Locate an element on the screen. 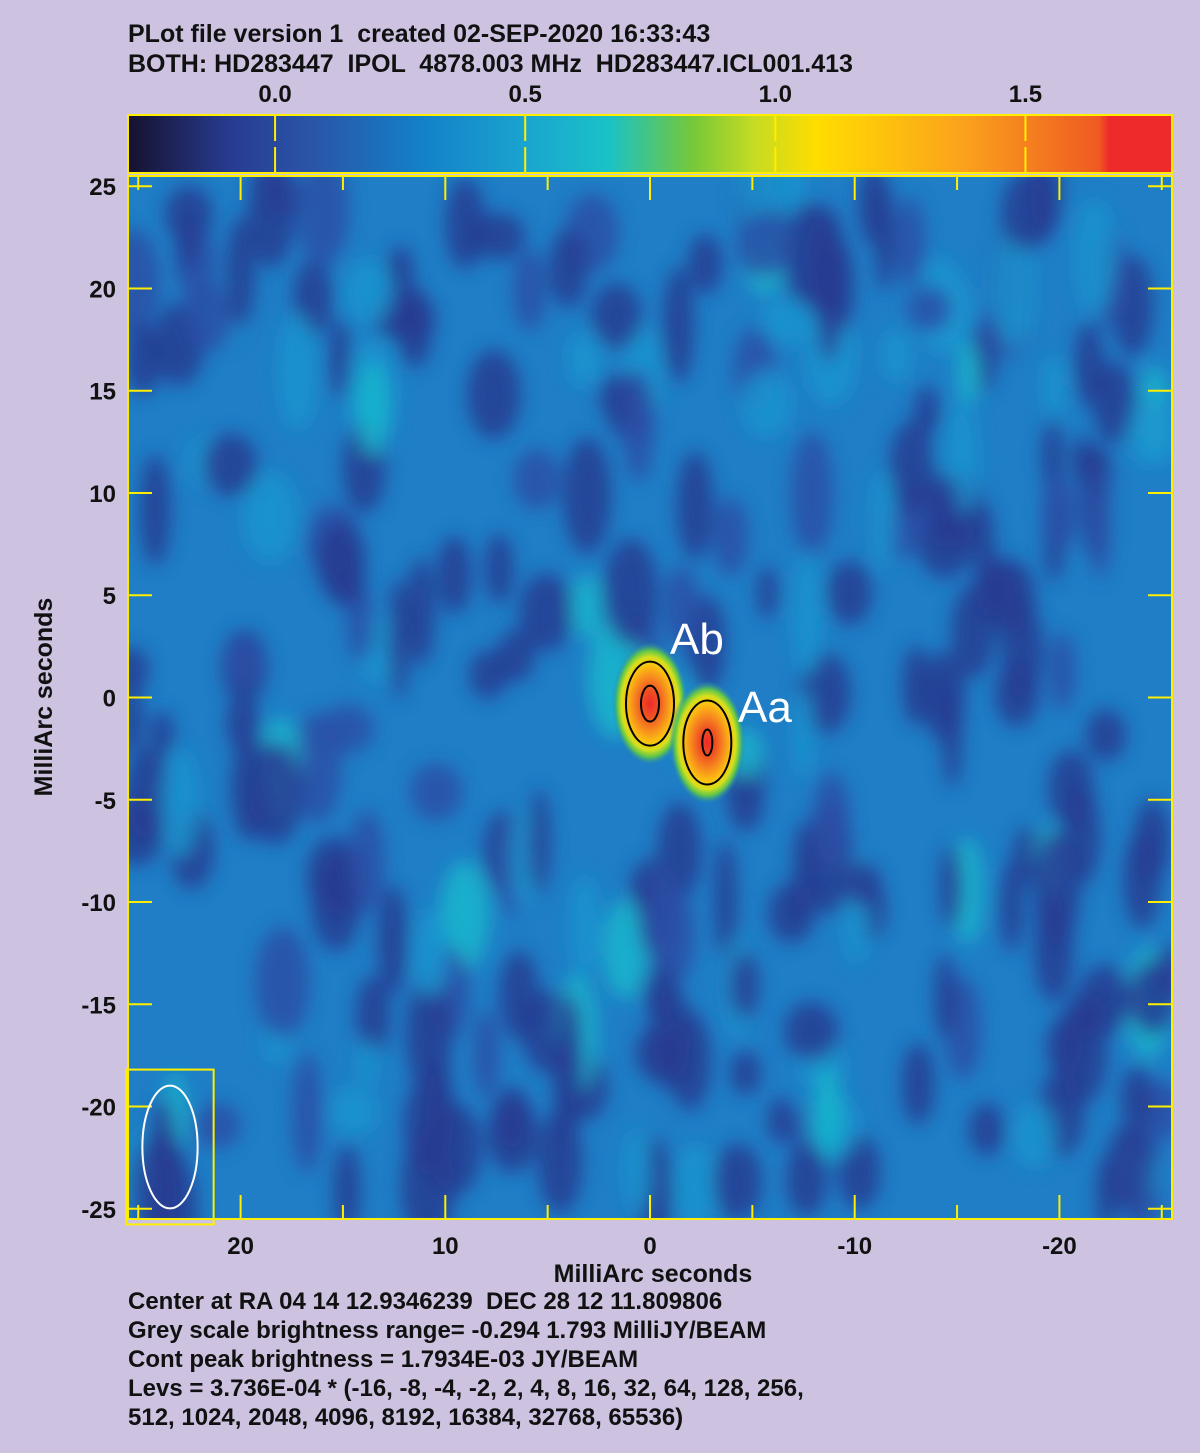 The width and height of the screenshot is (1200, 1453). sources is located at coordinates (679, 723).